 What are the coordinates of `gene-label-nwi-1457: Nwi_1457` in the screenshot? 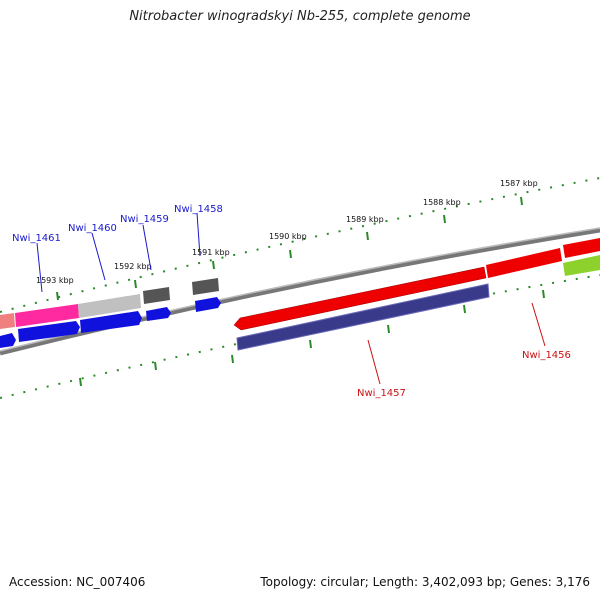 It's located at (381, 393).